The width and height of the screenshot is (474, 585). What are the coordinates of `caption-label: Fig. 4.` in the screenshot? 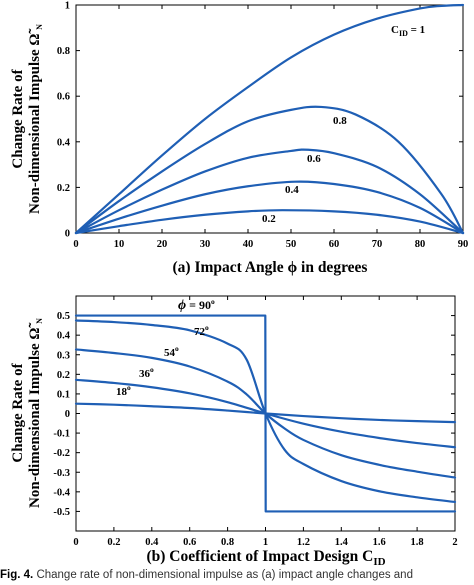 It's located at (17, 575).